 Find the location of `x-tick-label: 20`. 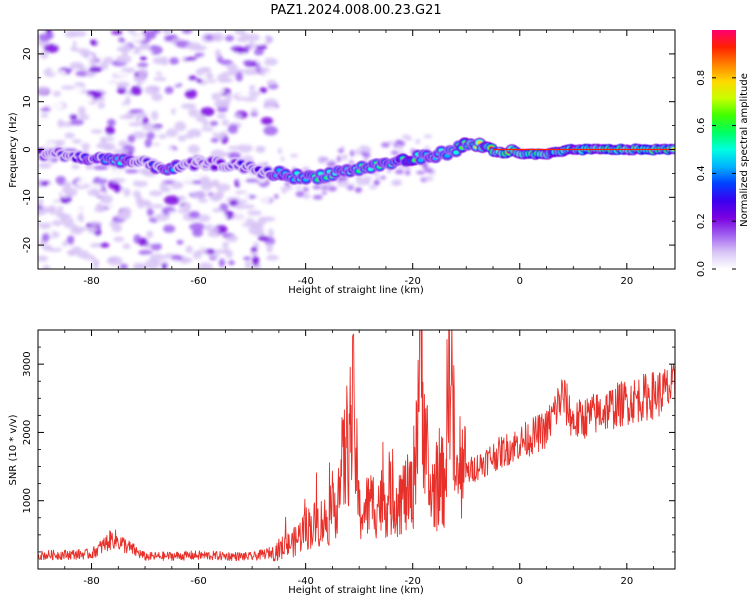

x-tick-label: 20 is located at coordinates (626, 581).